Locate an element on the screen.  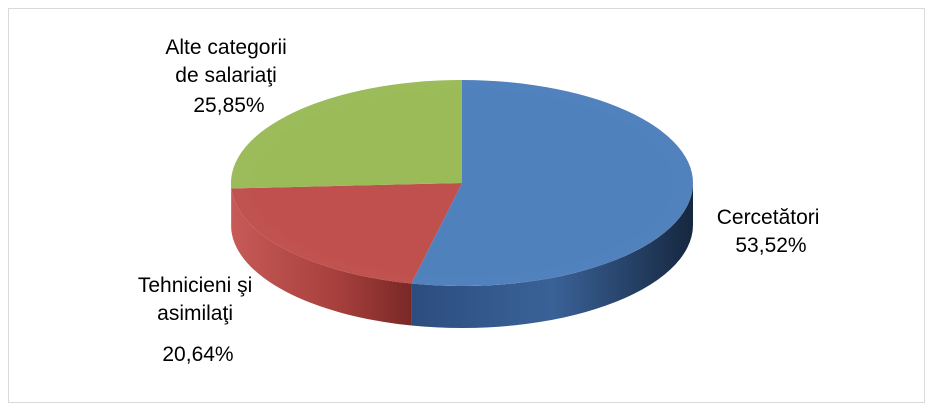
slice-label-line: Tehnicieni şi is located at coordinates (195, 285).